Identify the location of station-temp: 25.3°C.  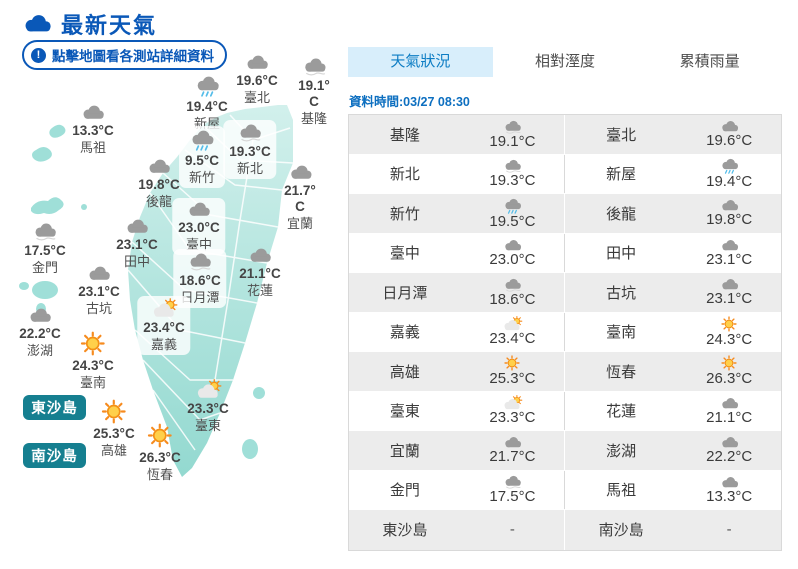
(114, 433).